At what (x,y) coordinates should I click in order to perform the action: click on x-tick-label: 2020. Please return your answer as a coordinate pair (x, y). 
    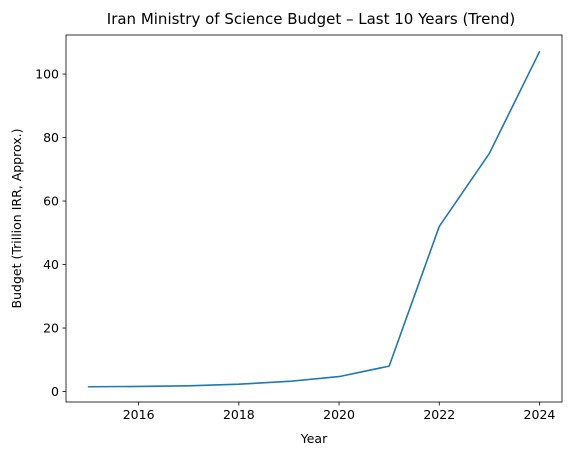
    Looking at the image, I should click on (339, 414).